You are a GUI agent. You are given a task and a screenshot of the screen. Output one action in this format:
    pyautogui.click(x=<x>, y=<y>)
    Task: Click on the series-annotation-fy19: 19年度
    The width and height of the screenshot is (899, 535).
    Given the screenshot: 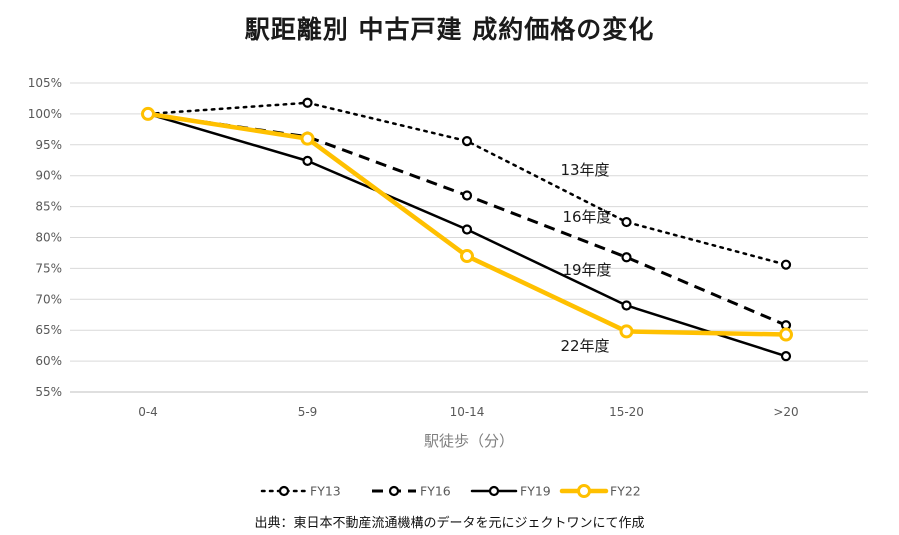 What is the action you would take?
    pyautogui.click(x=586, y=270)
    